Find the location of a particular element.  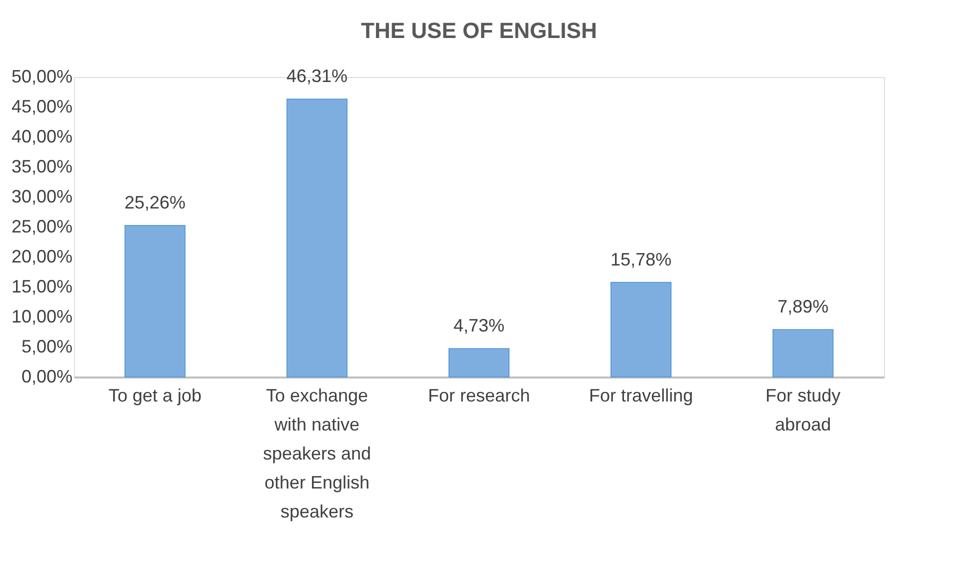

x-tick-label: For travelling is located at coordinates (641, 396).